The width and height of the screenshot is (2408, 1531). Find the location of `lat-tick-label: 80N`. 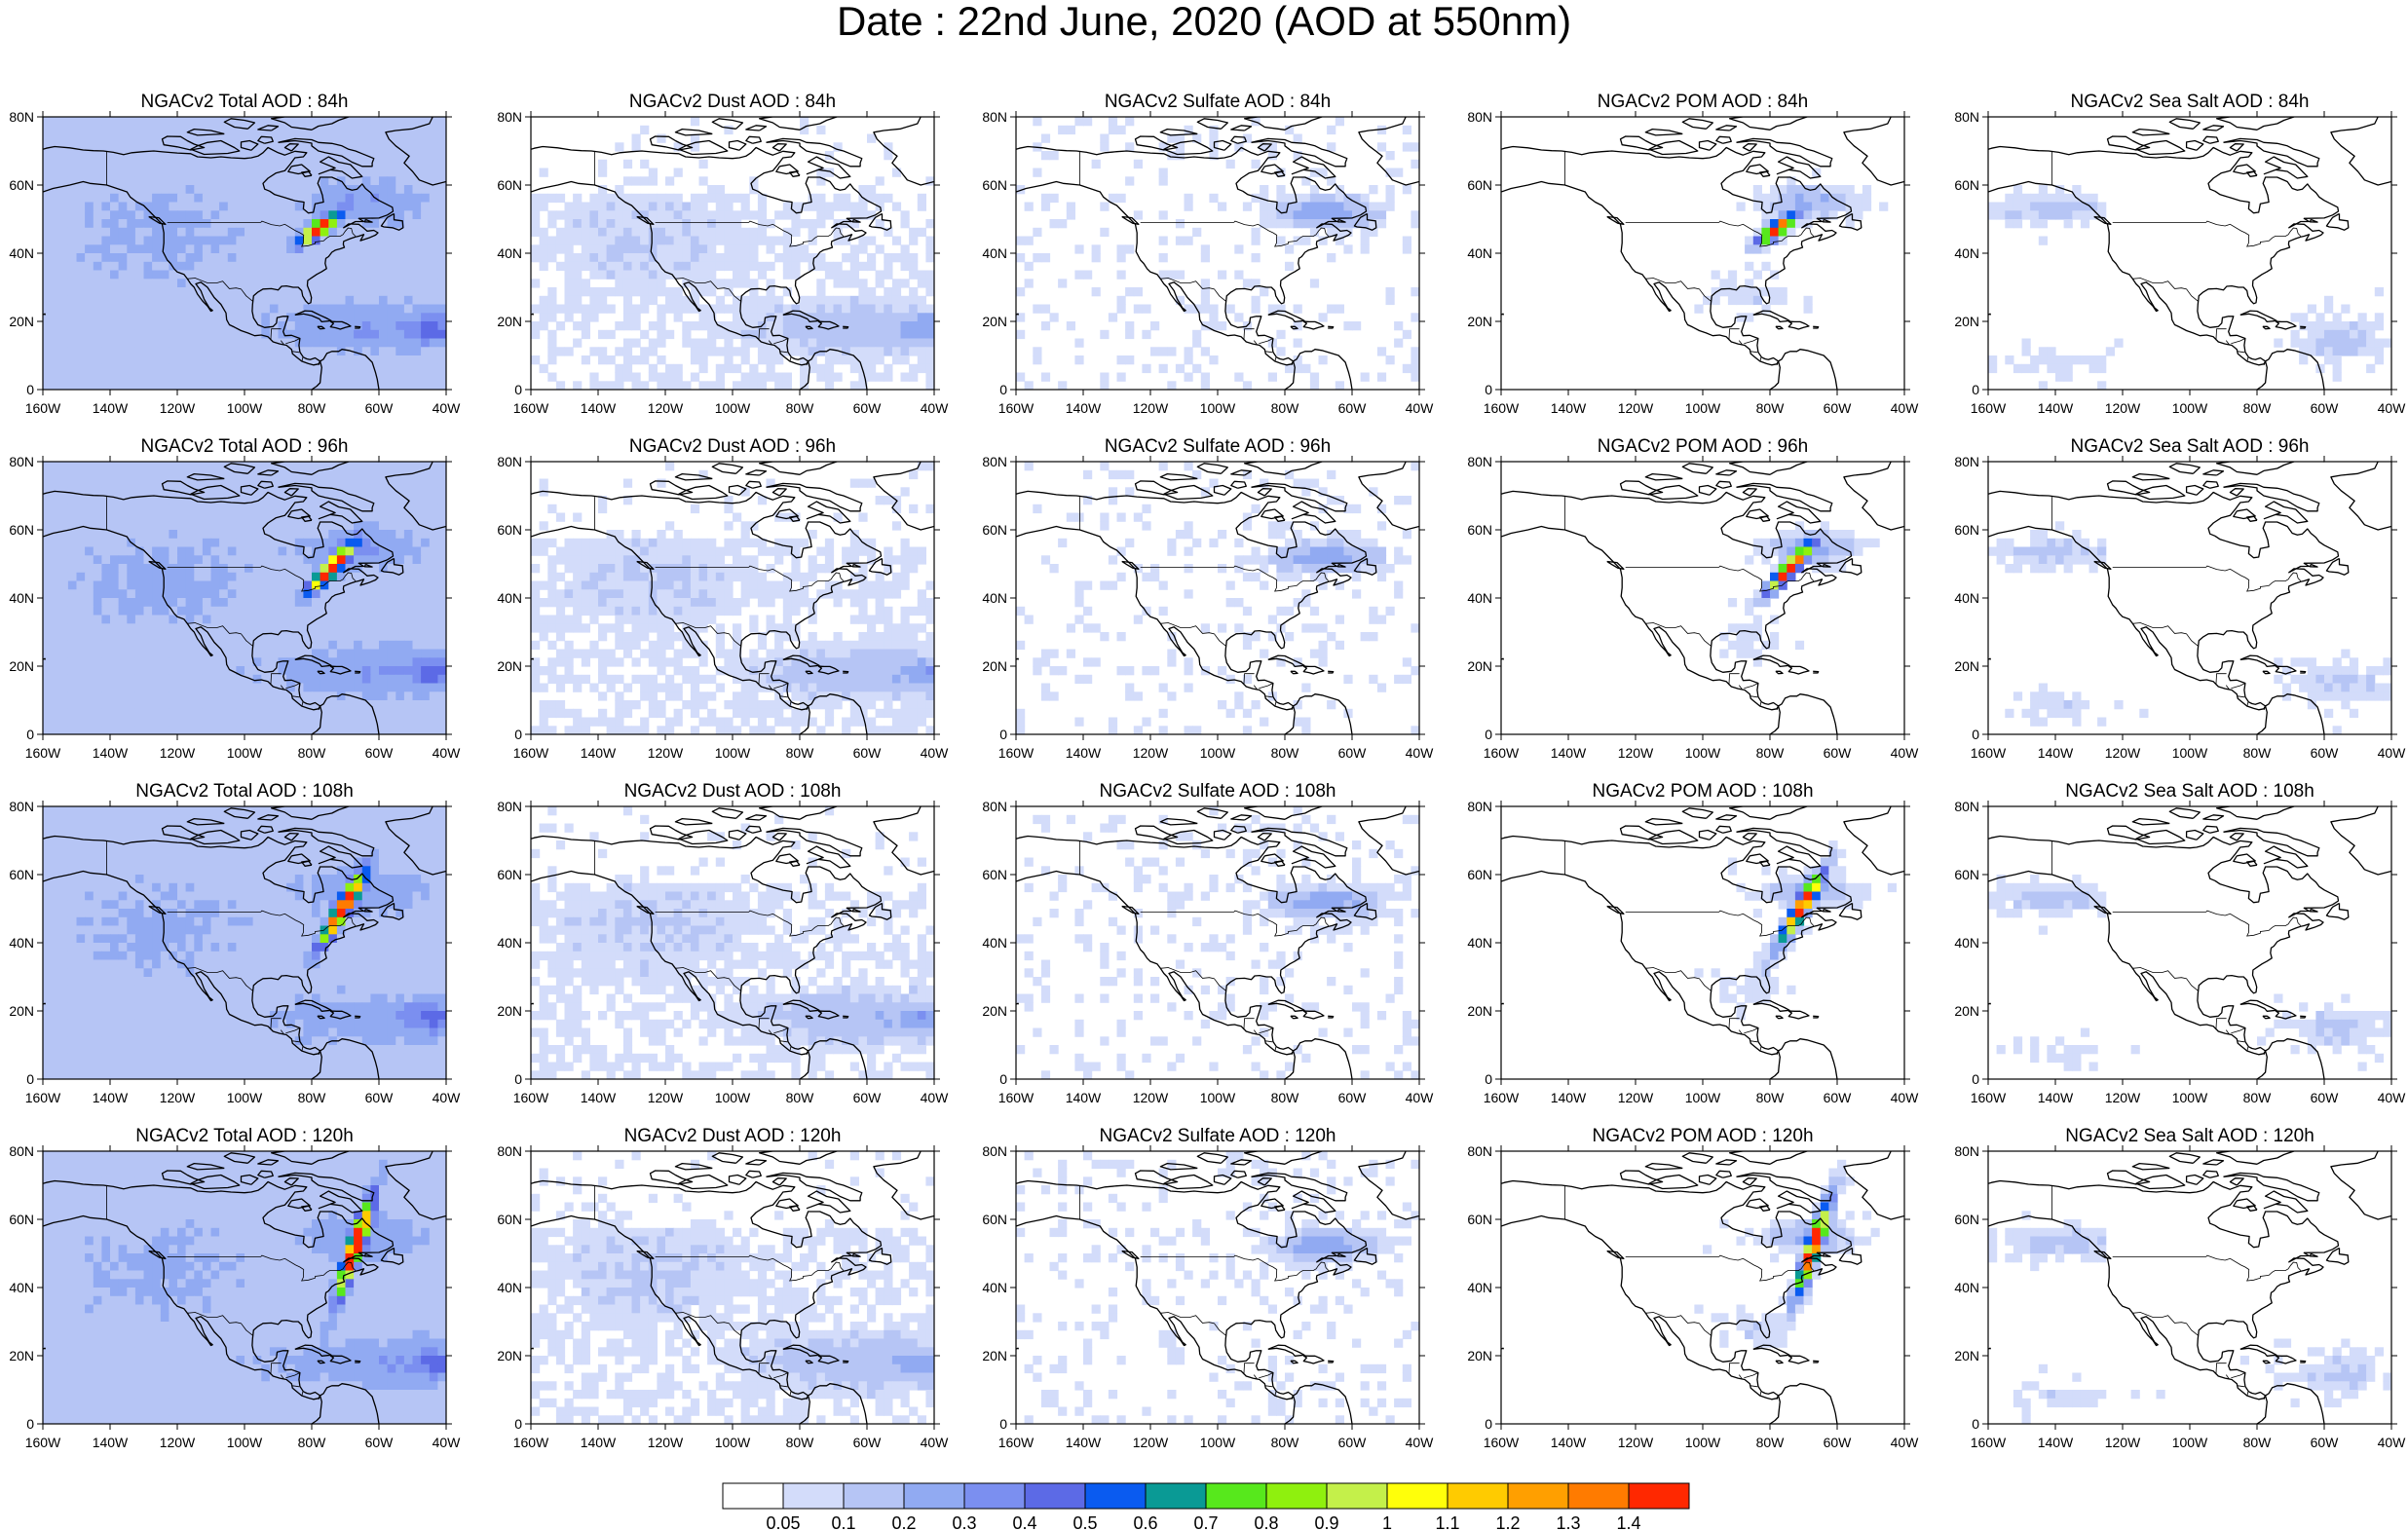

lat-tick-label: 80N is located at coordinates (21, 461).